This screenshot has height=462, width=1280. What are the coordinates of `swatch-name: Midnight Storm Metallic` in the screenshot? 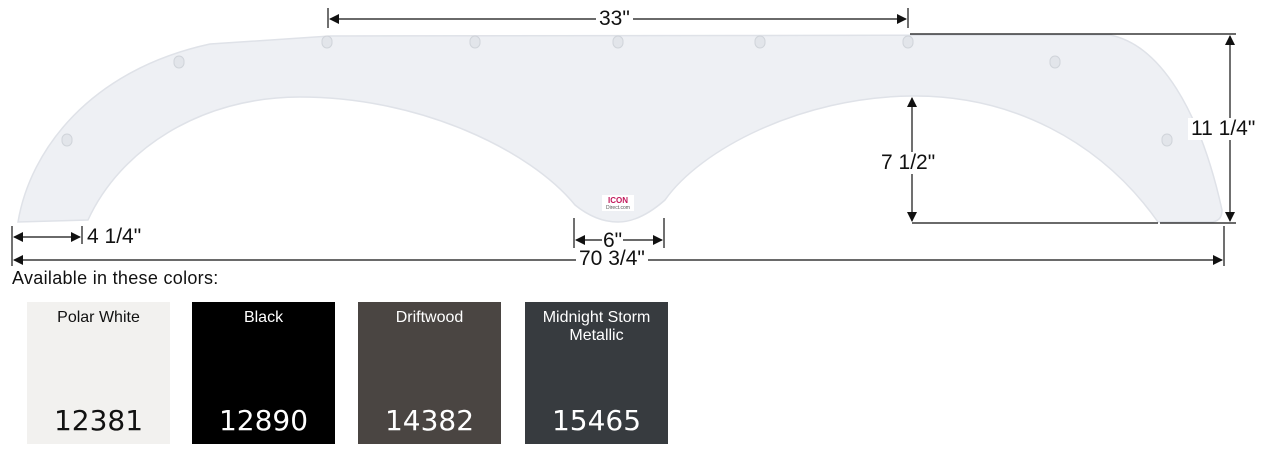 It's located at (596, 326).